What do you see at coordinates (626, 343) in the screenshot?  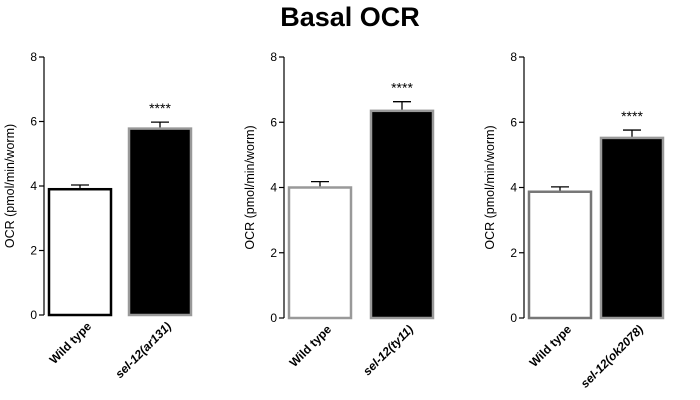 I see `category-allele: ok2078)` at bounding box center [626, 343].